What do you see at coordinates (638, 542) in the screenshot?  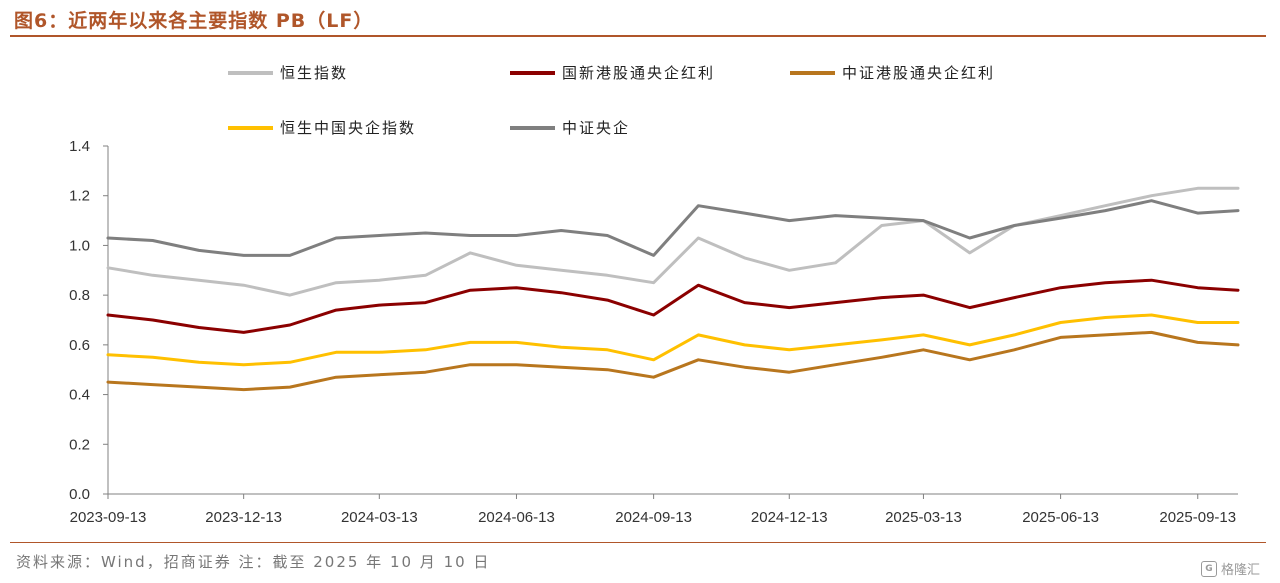 I see `footer-rule` at bounding box center [638, 542].